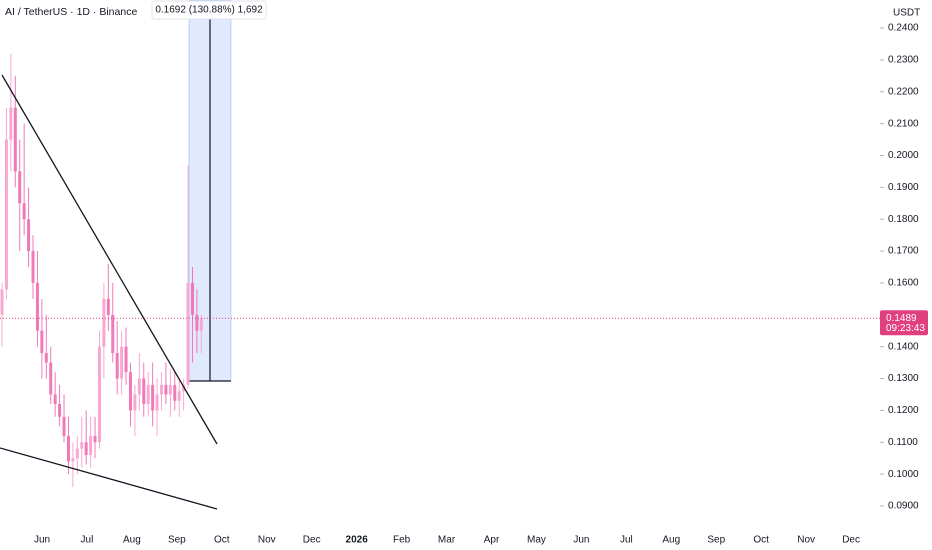 This screenshot has height=550, width=932. I want to click on x-tick-label: Apr, so click(492, 540).